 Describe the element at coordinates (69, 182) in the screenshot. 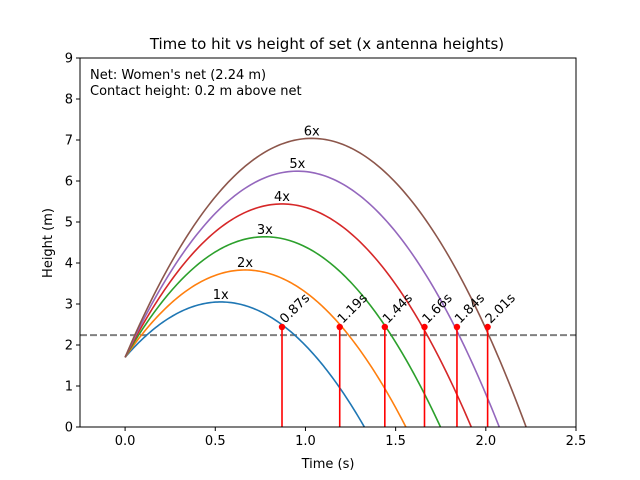

I see `y-tick-label: 6` at that location.